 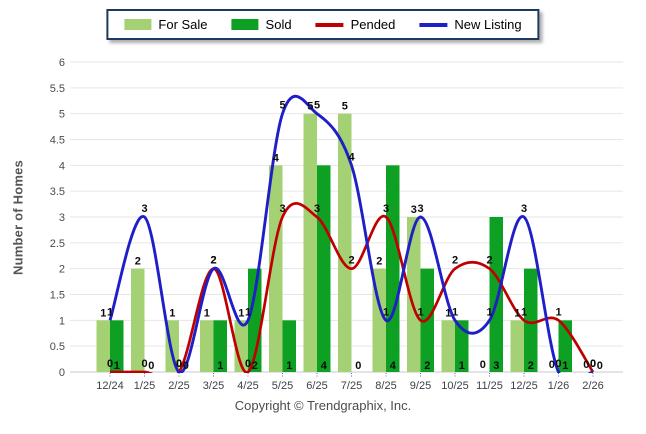 I want to click on x-tick-label: 2/26, so click(x=592, y=386).